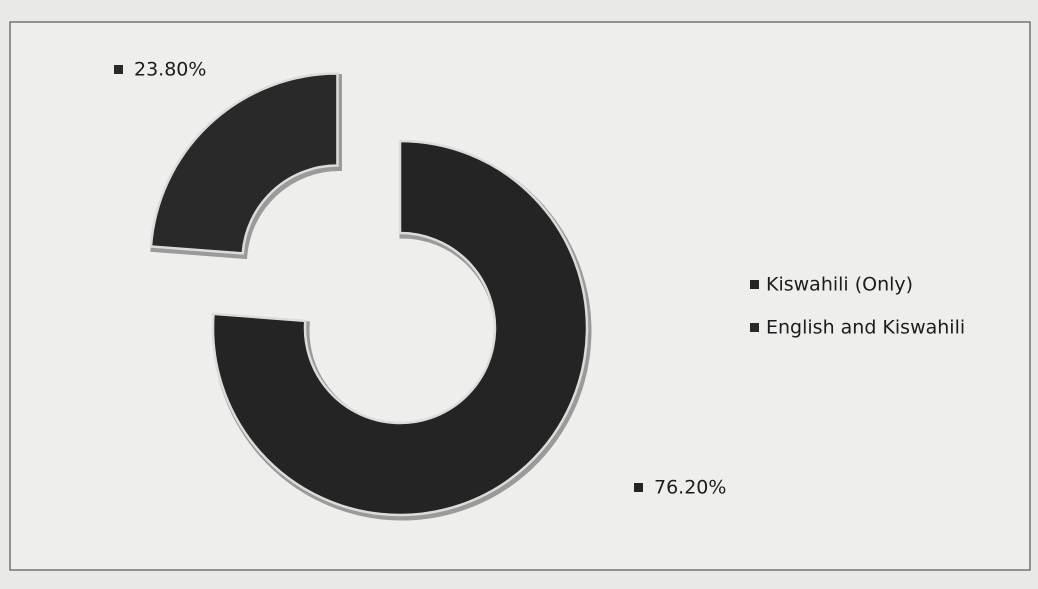 This screenshot has width=1038, height=589. I want to click on data-label: 23.80%, so click(170, 70).